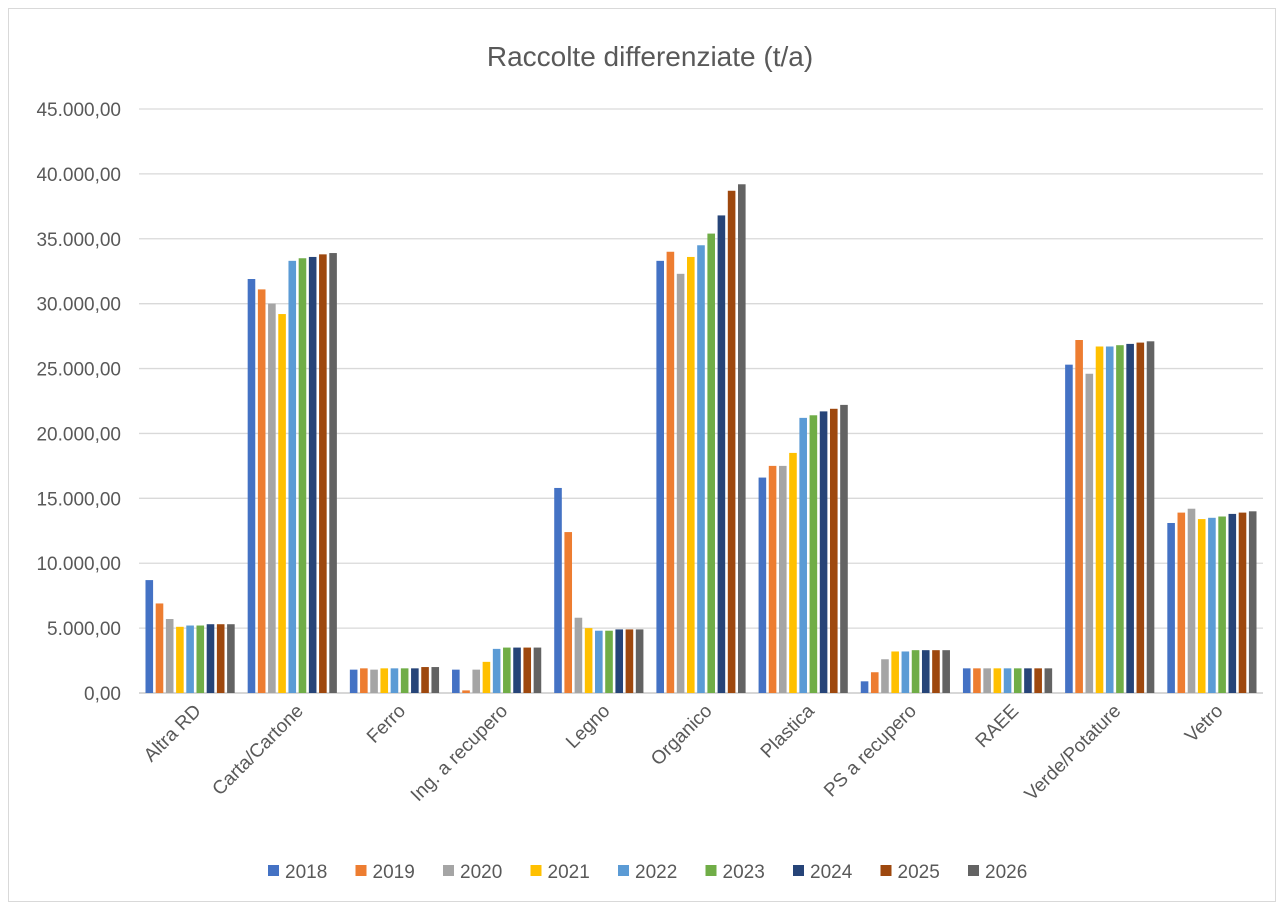 The image size is (1285, 910). Describe the element at coordinates (588, 727) in the screenshot. I see `x-tick-label: Legno` at that location.